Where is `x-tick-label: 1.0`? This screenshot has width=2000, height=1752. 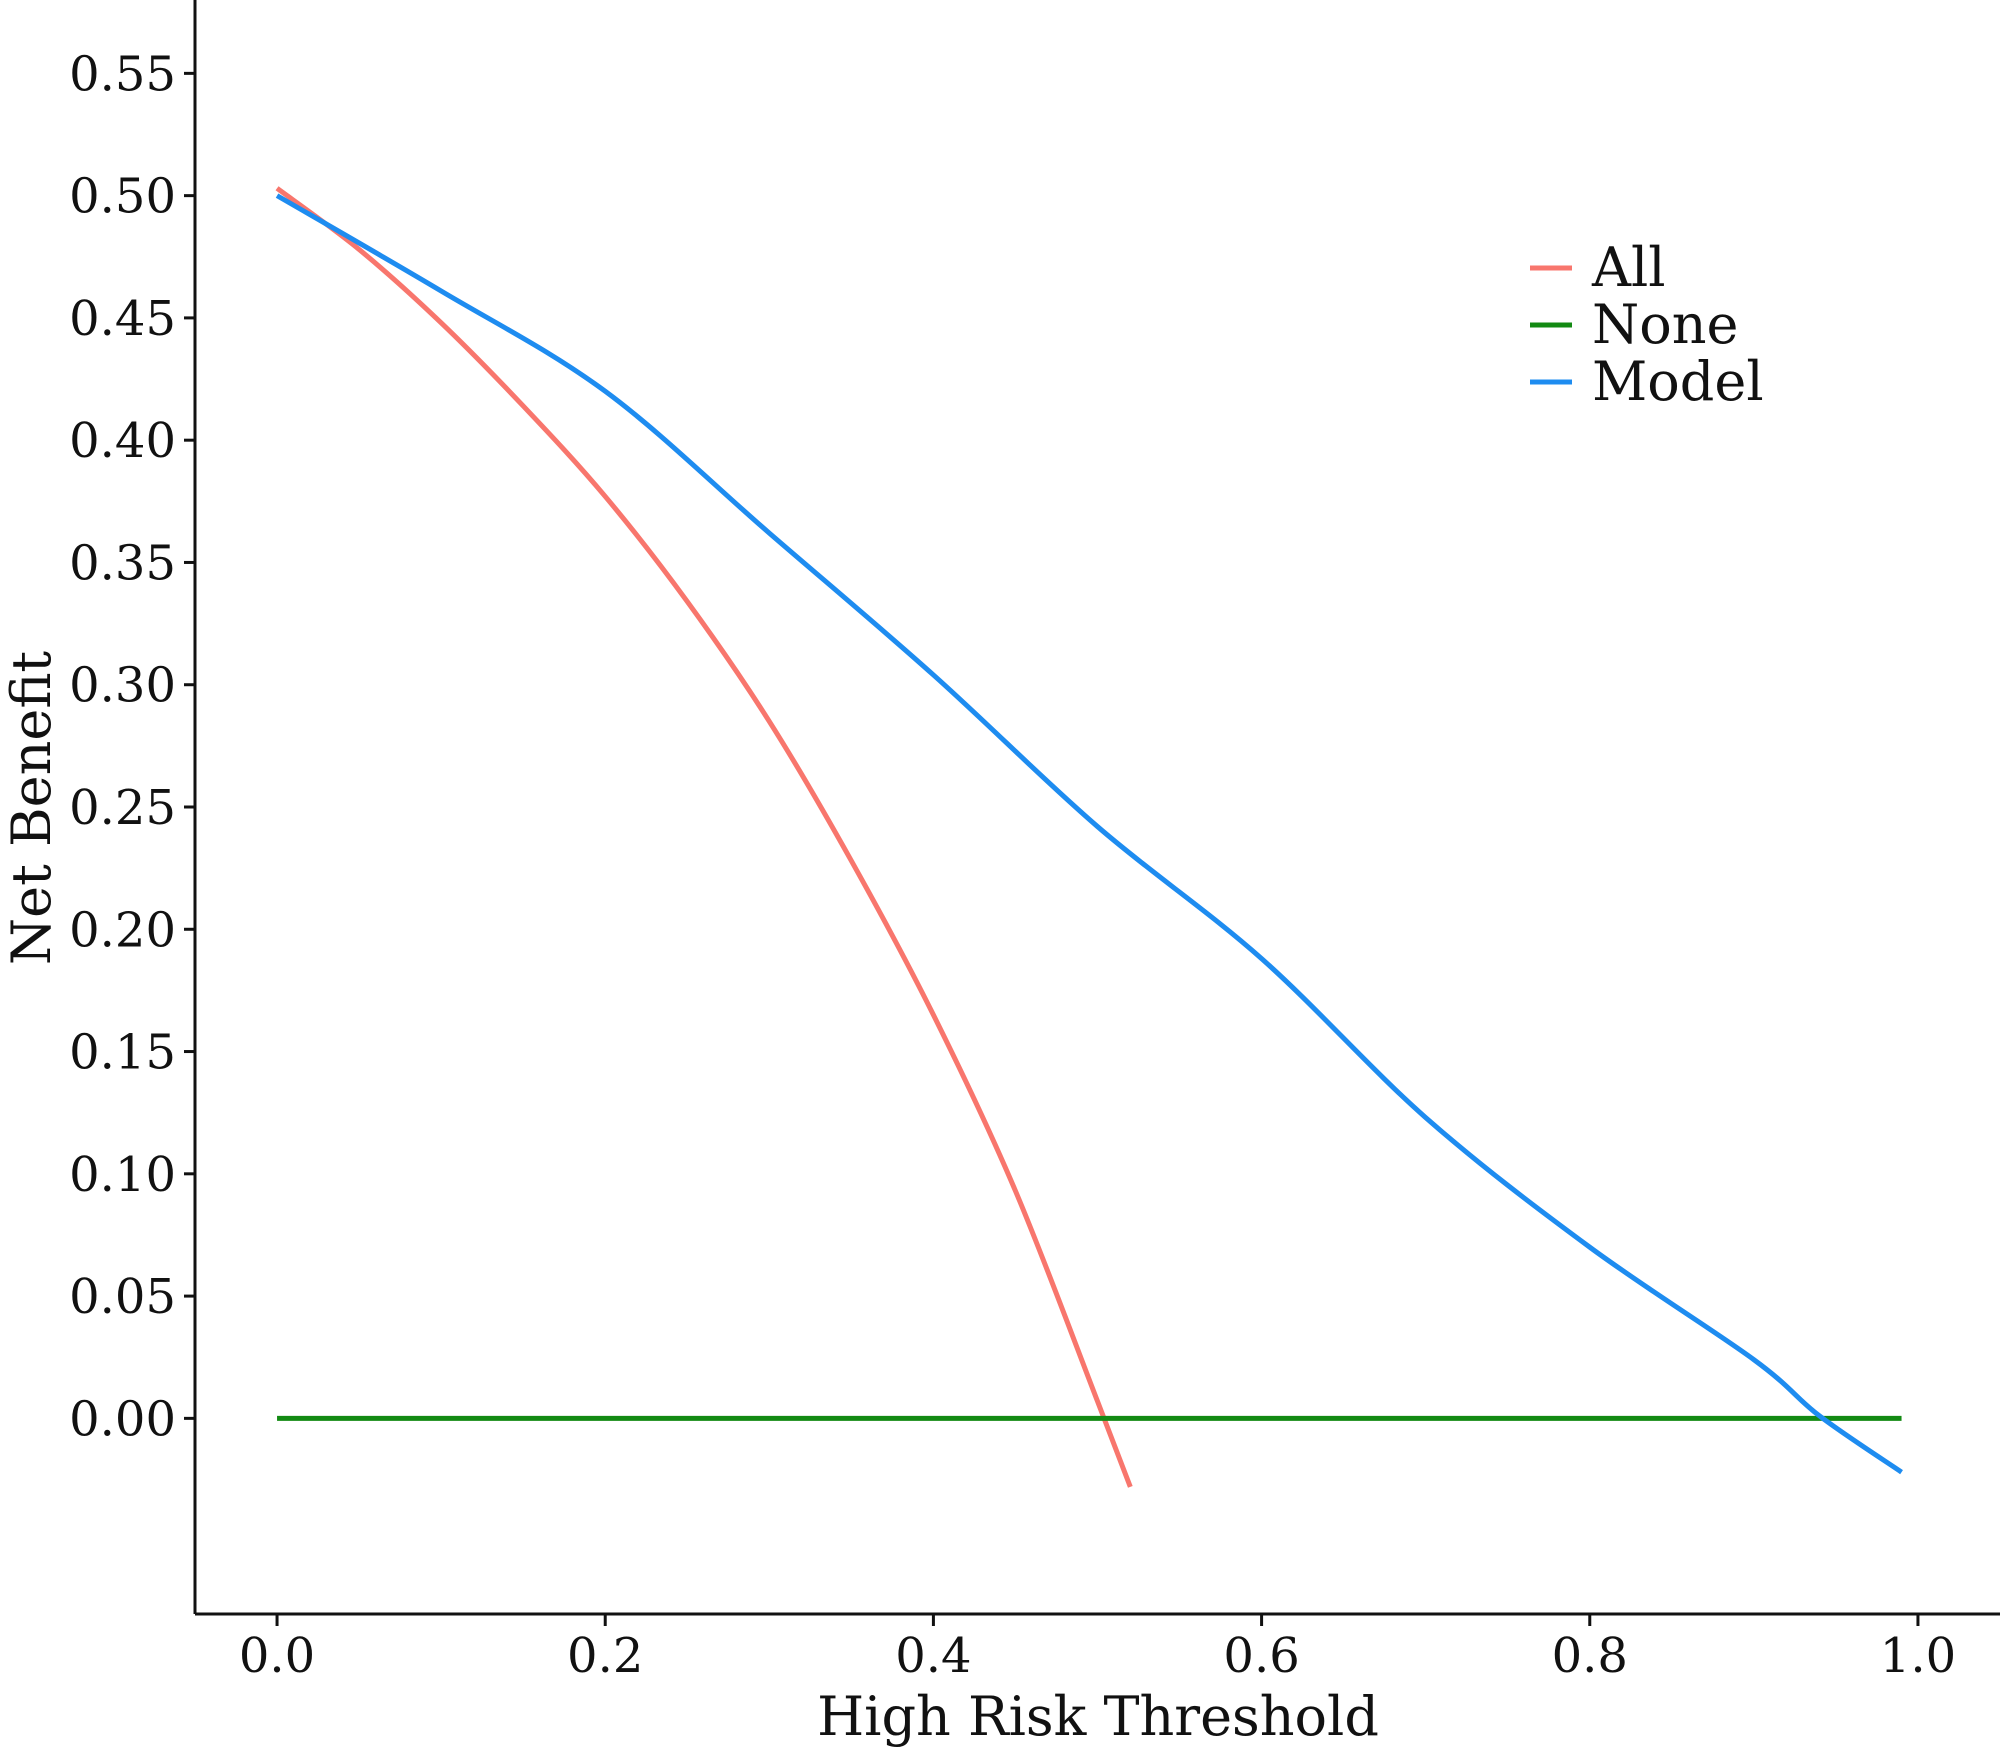 x-tick-label: 1.0 is located at coordinates (1918, 1656).